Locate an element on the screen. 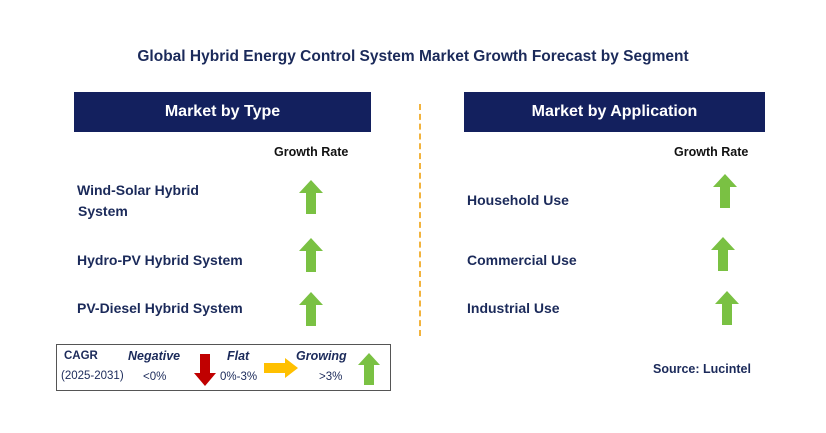 The width and height of the screenshot is (826, 433). negative-label: Negative is located at coordinates (154, 356).